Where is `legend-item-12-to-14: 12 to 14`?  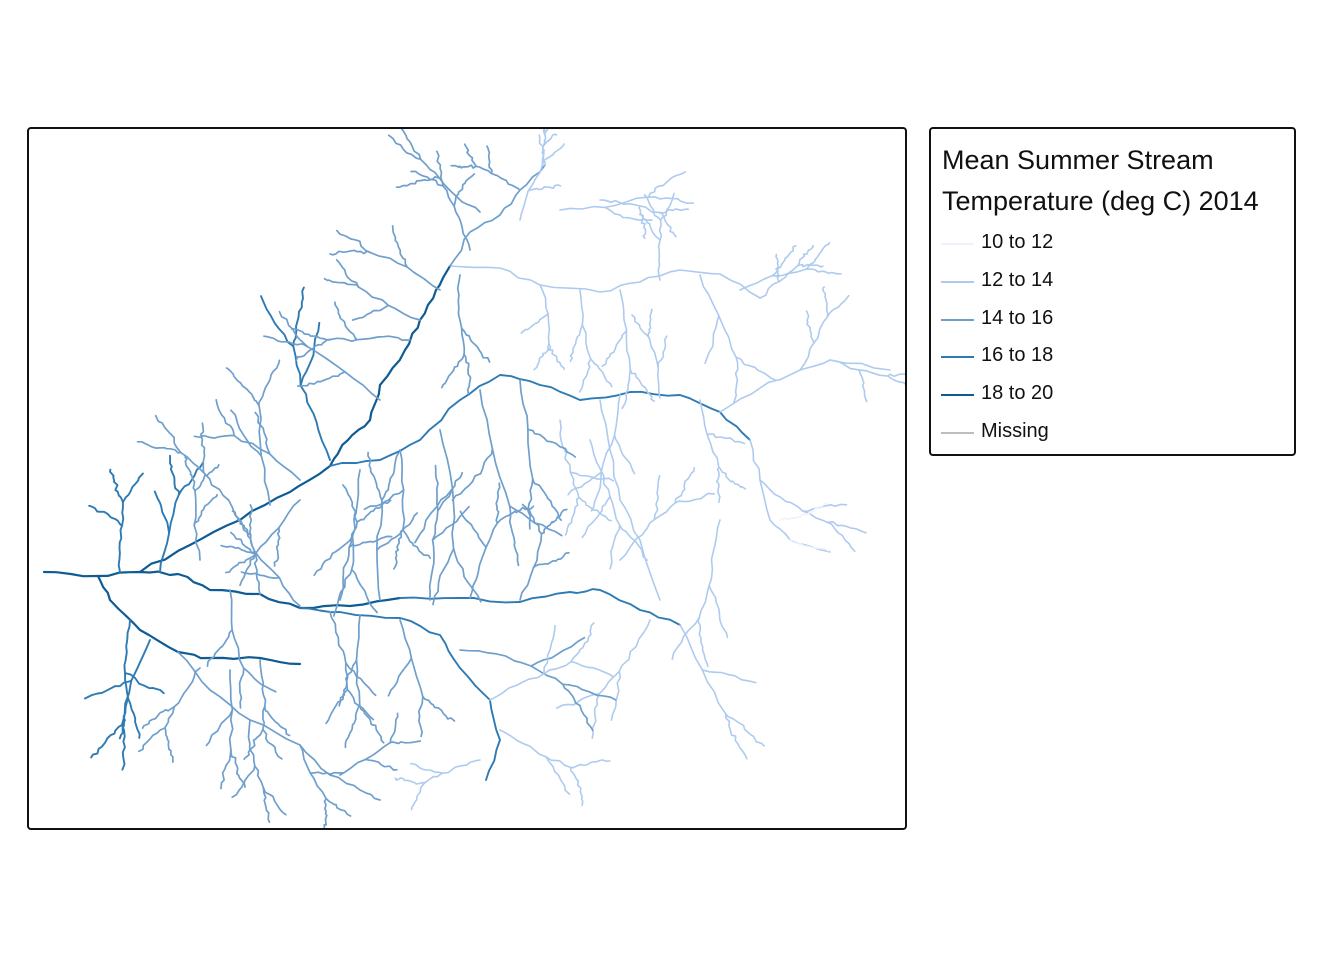 legend-item-12-to-14: 12 to 14 is located at coordinates (1111, 282).